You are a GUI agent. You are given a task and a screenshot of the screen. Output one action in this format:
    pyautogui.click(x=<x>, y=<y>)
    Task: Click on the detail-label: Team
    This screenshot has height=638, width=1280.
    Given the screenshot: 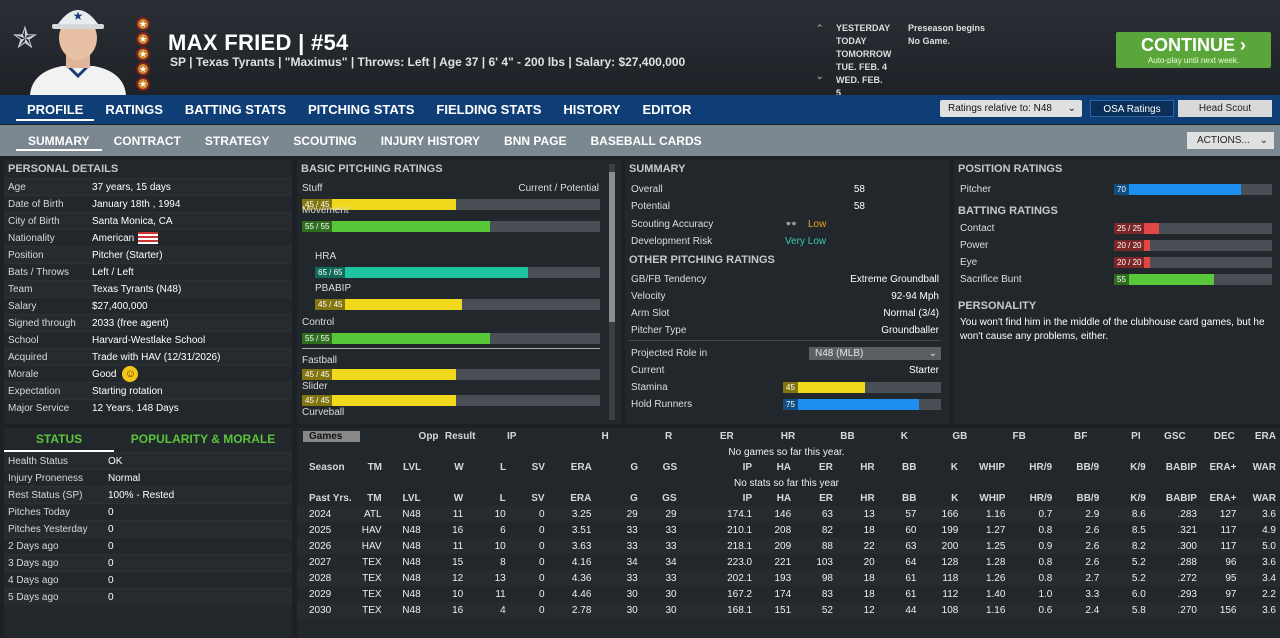 What is the action you would take?
    pyautogui.click(x=20, y=289)
    